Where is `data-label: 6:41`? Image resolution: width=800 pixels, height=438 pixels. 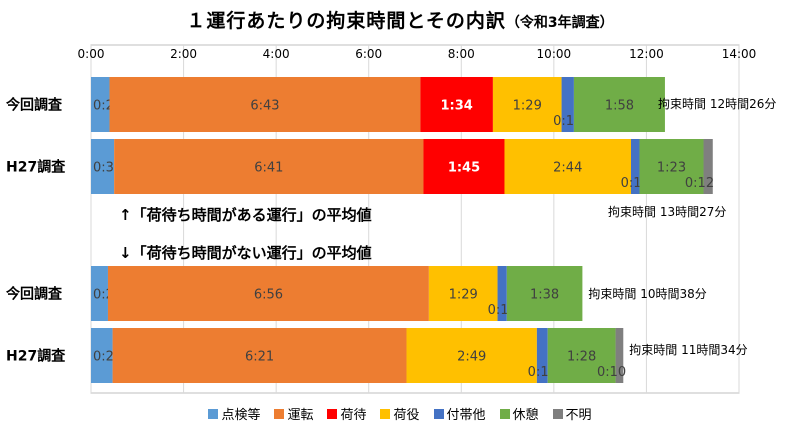 data-label: 6:41 is located at coordinates (268, 168).